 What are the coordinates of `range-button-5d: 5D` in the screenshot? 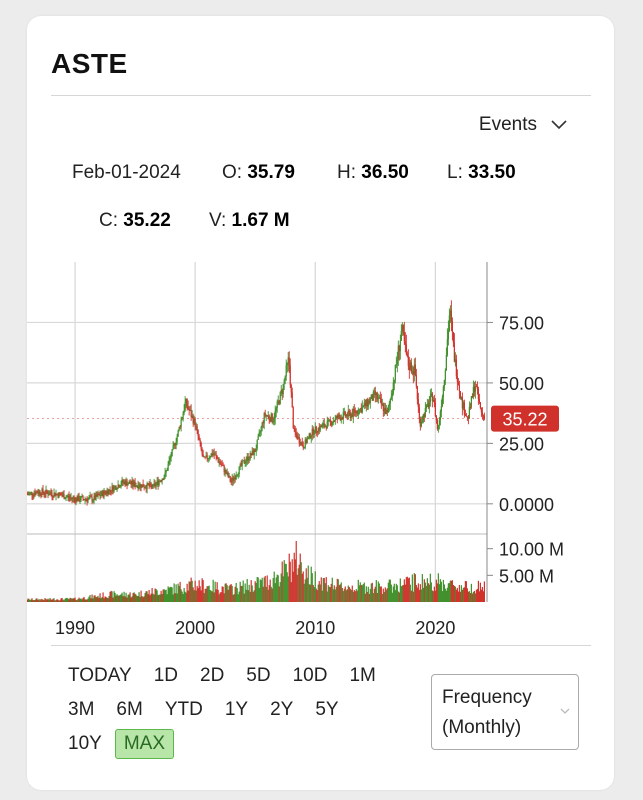 It's located at (258, 675).